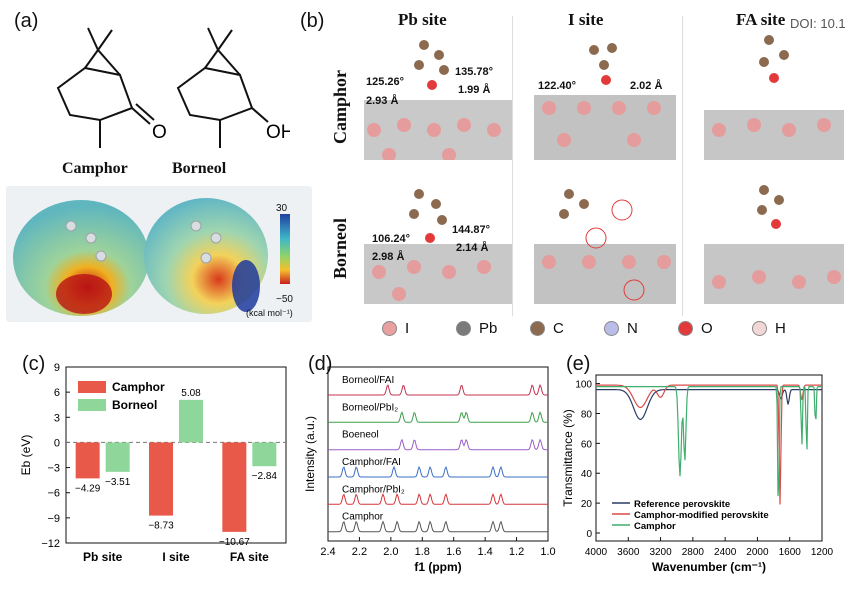 The image size is (853, 598). What do you see at coordinates (587, 504) in the screenshot?
I see `y-tick-label: 20` at bounding box center [587, 504].